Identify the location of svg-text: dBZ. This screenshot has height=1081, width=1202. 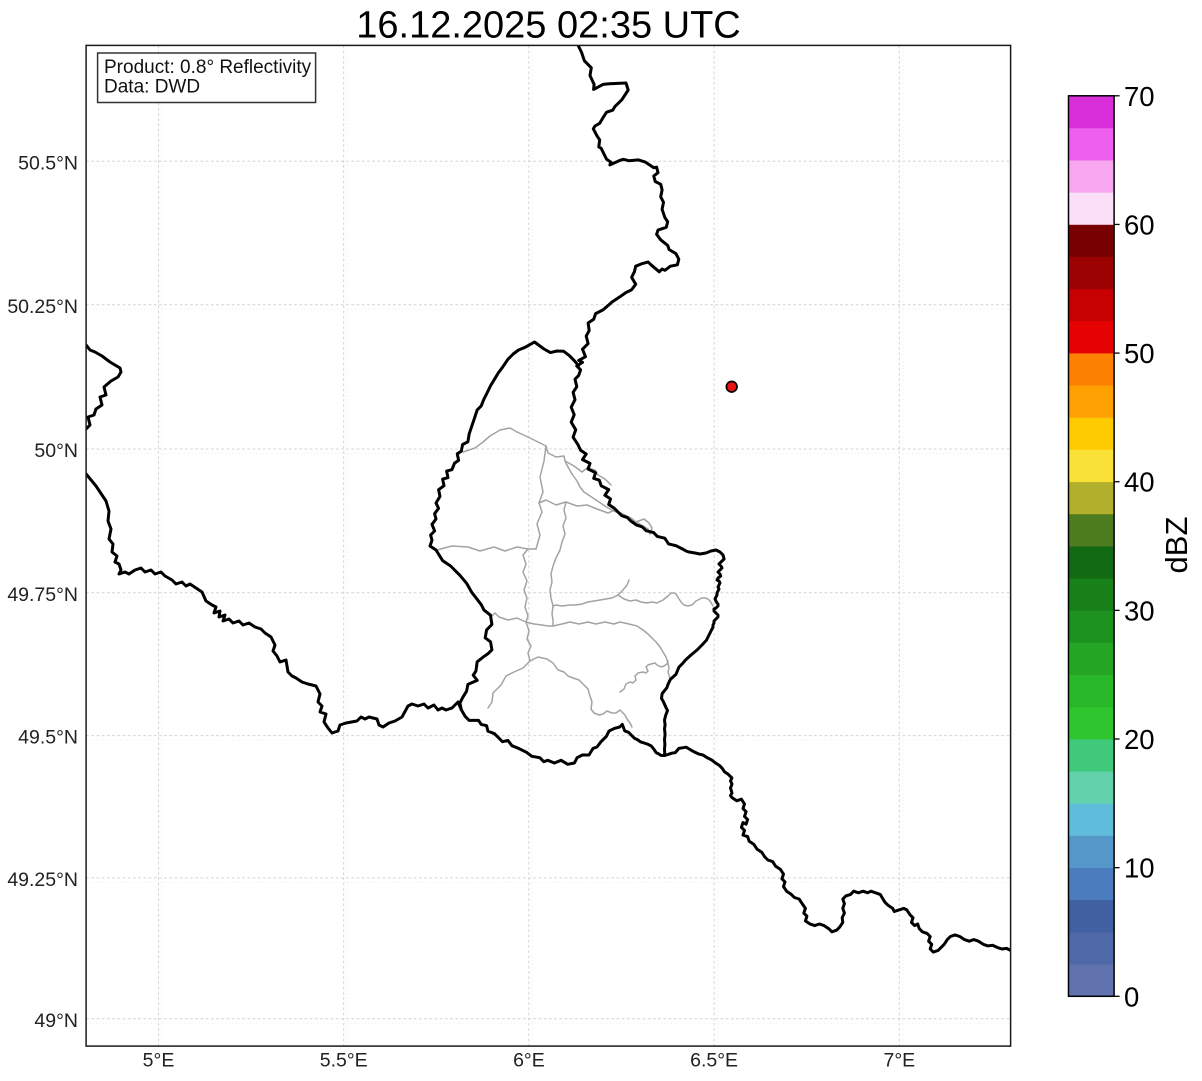
(1176, 545).